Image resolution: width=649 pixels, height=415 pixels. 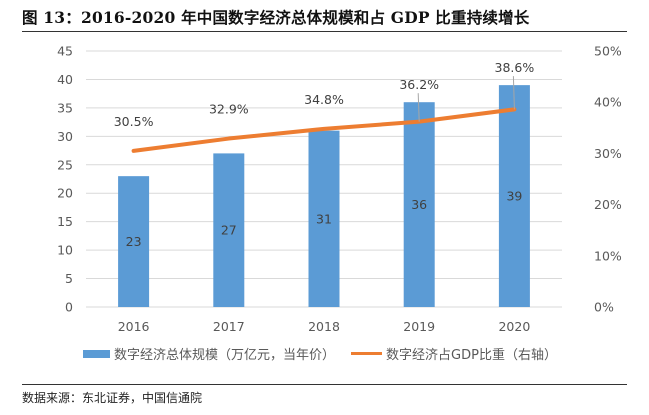 I want to click on right-tick-label: 30%, so click(x=608, y=153).